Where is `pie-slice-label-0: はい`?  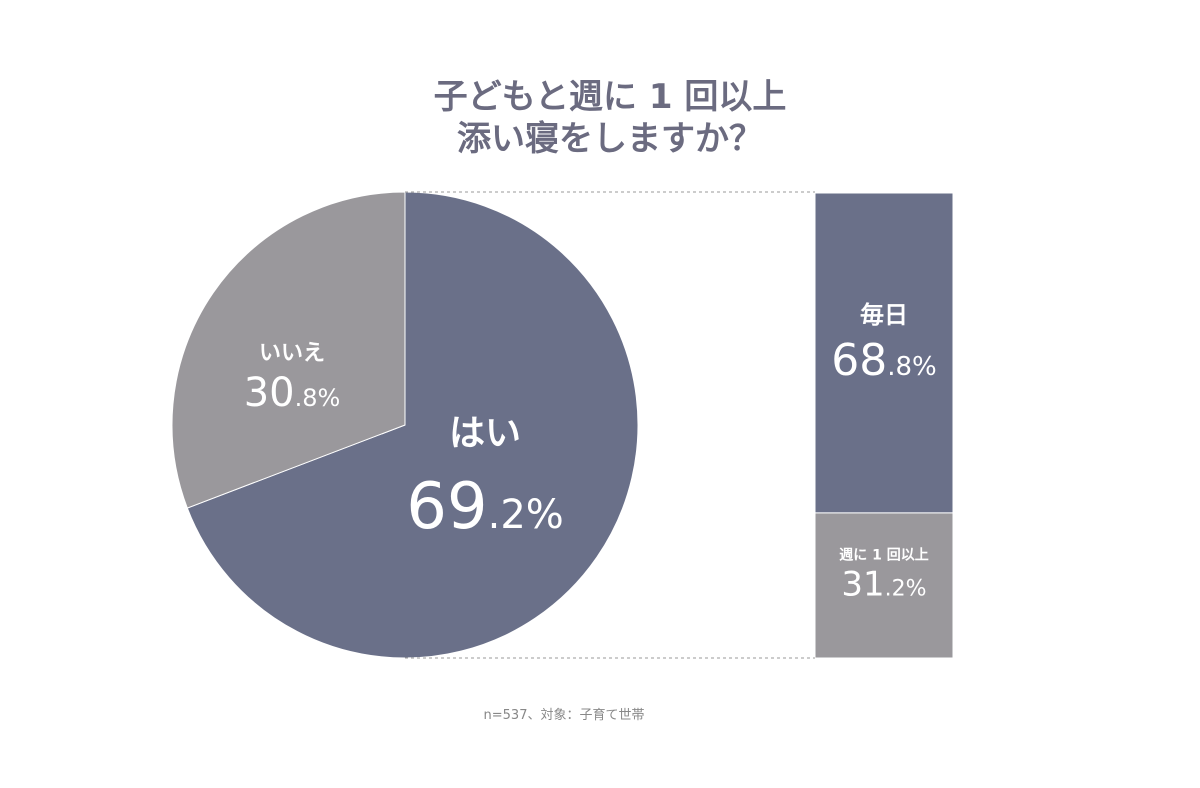
pie-slice-label-0: はい is located at coordinates (485, 433).